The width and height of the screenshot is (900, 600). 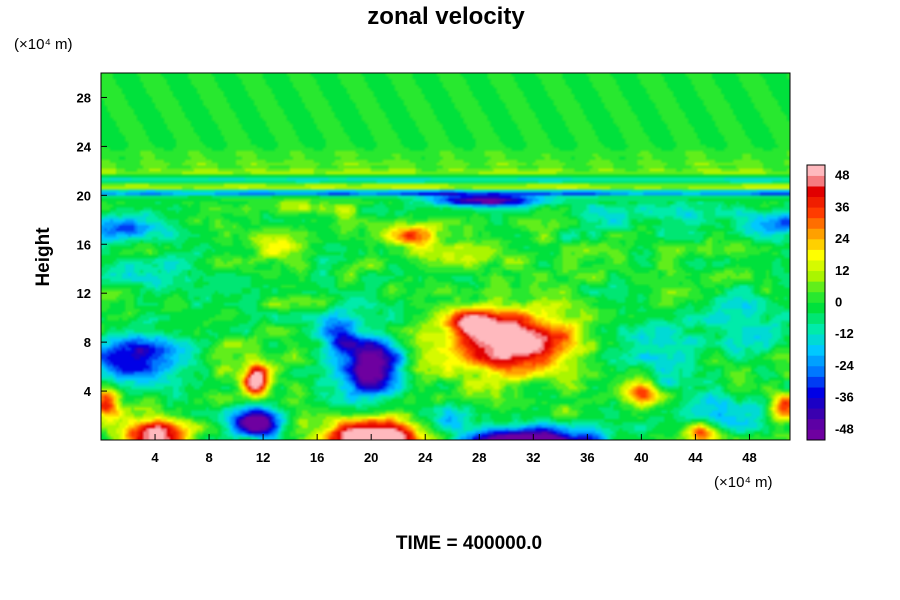 I want to click on colorbar-tick-label: -12, so click(x=844, y=333).